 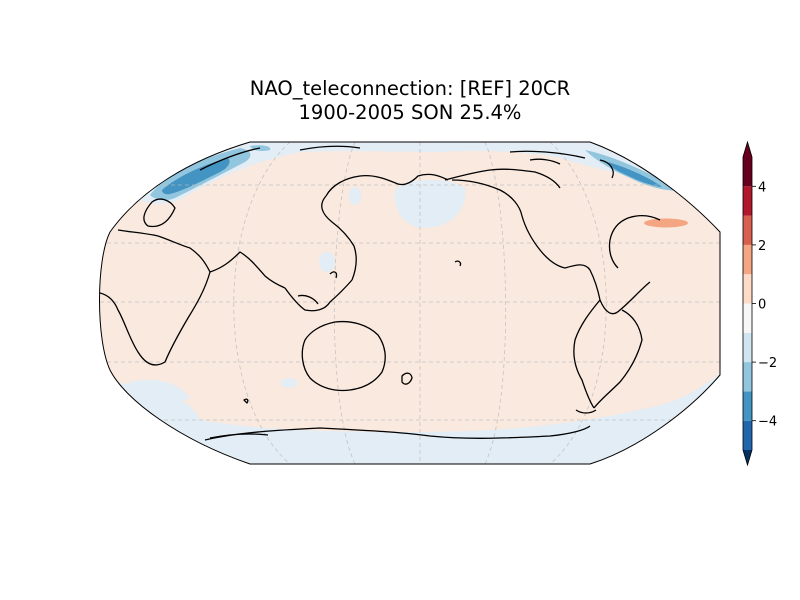 What do you see at coordinates (410, 173) in the screenshot?
I see `negative-anomaly-arctic` at bounding box center [410, 173].